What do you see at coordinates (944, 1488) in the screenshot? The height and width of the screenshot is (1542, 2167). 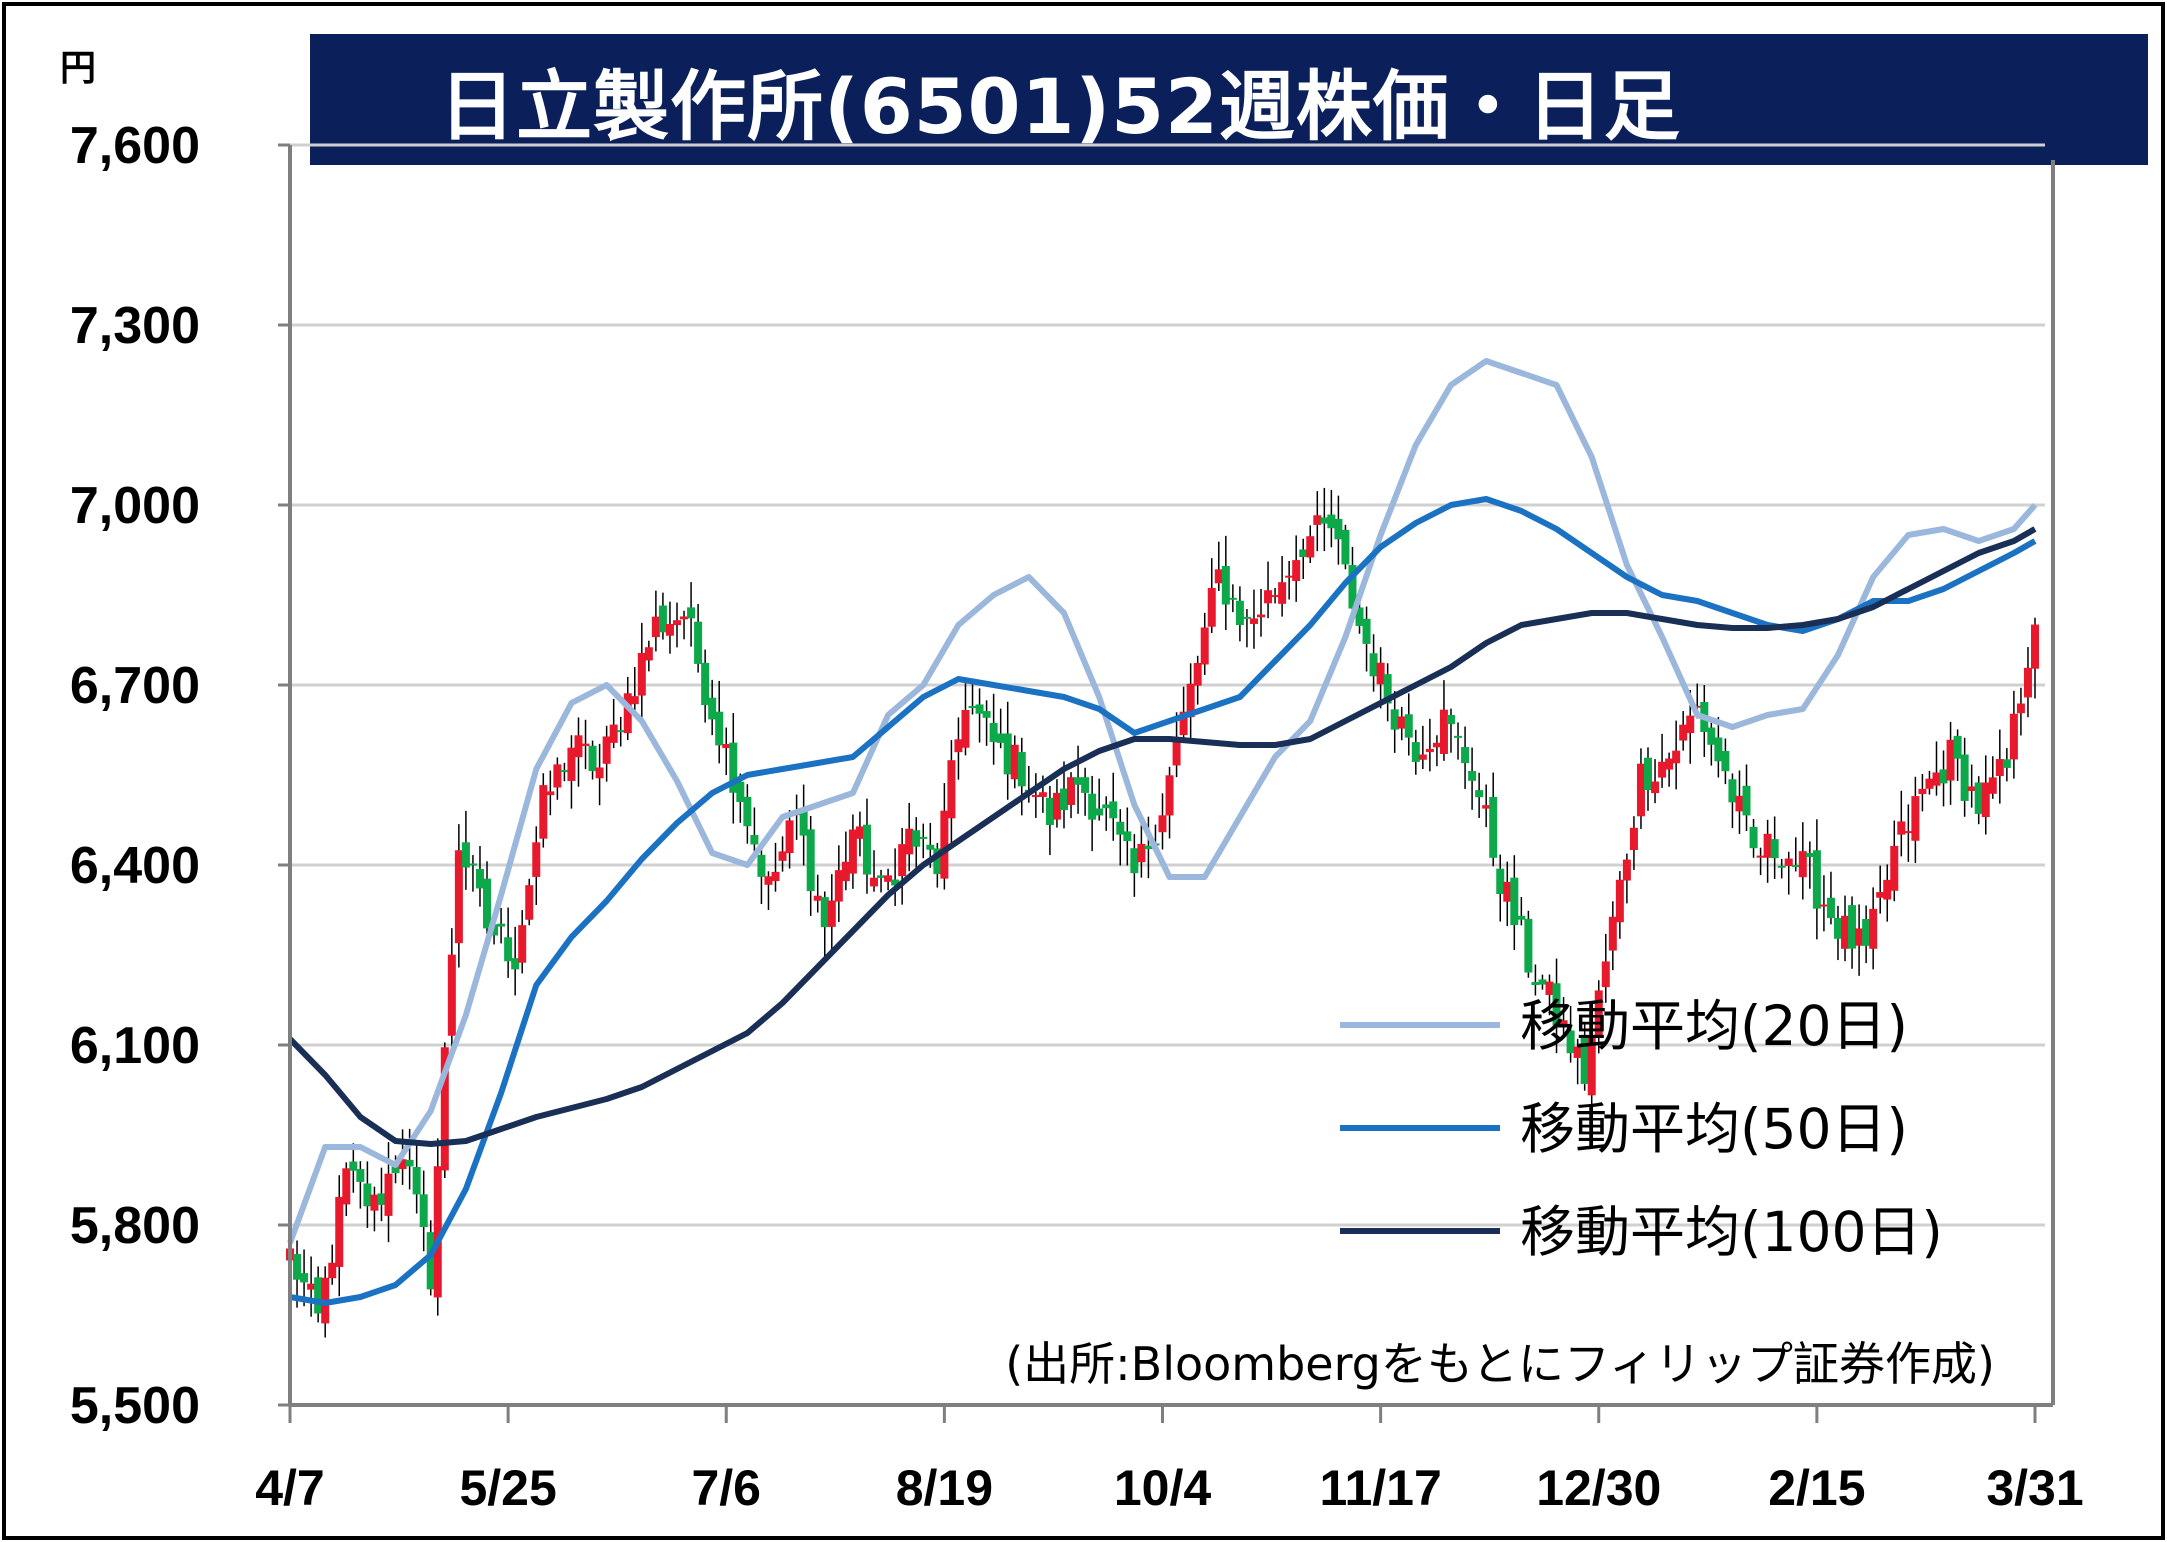 I see `x-tick-label: 8/19` at bounding box center [944, 1488].